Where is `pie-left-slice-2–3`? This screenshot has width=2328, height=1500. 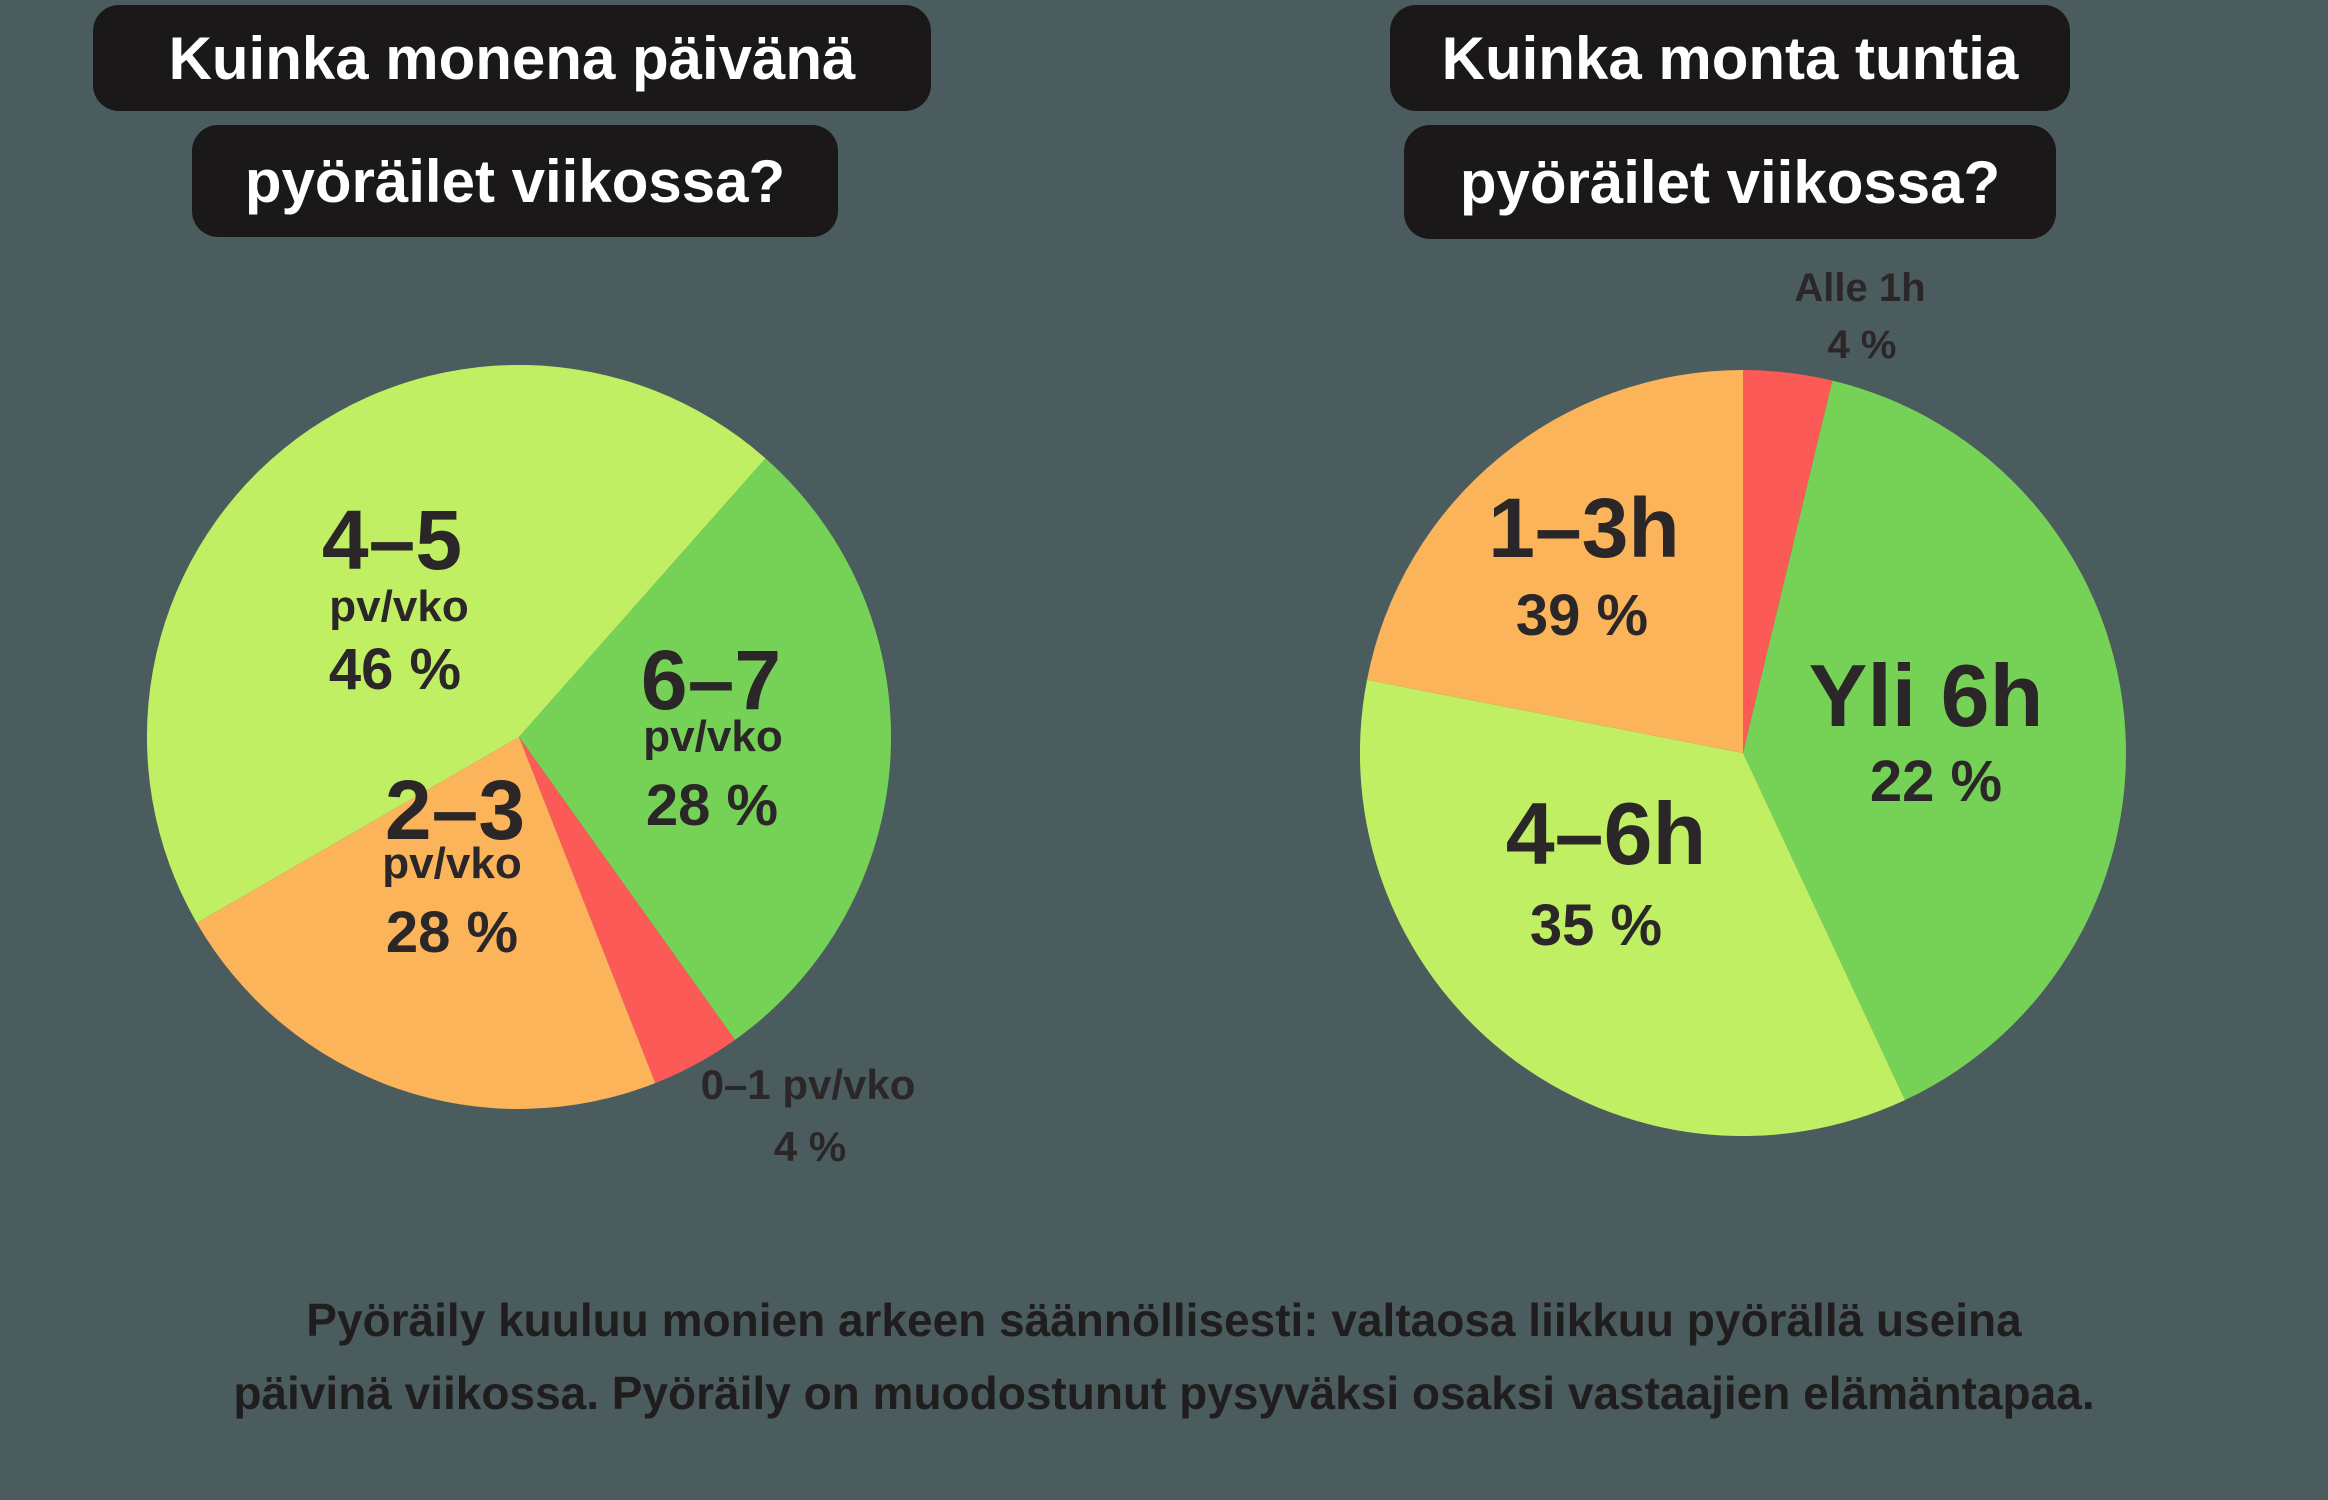
pie-left-slice-2–3 is located at coordinates (426, 923).